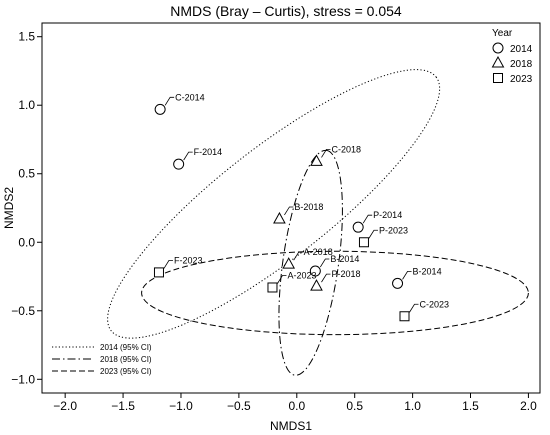 This screenshot has height=435, width=550. I want to click on ellipse-2023, so click(335, 293).